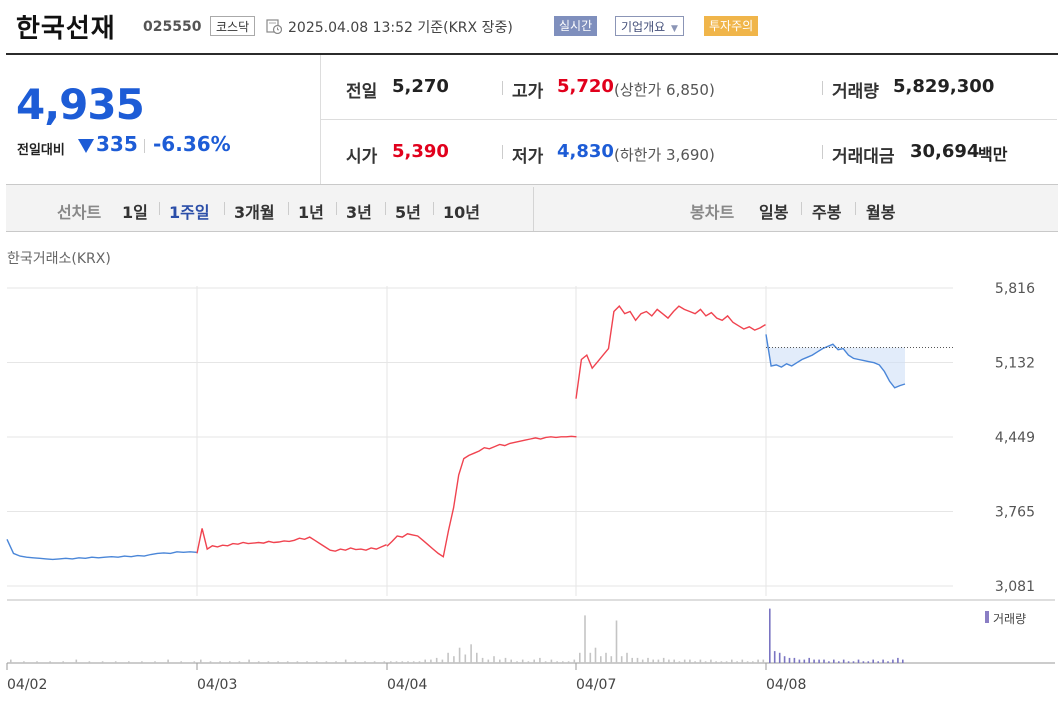 This screenshot has height=722, width=1060. I want to click on investment-warning-badge: 투자주의, so click(731, 26).